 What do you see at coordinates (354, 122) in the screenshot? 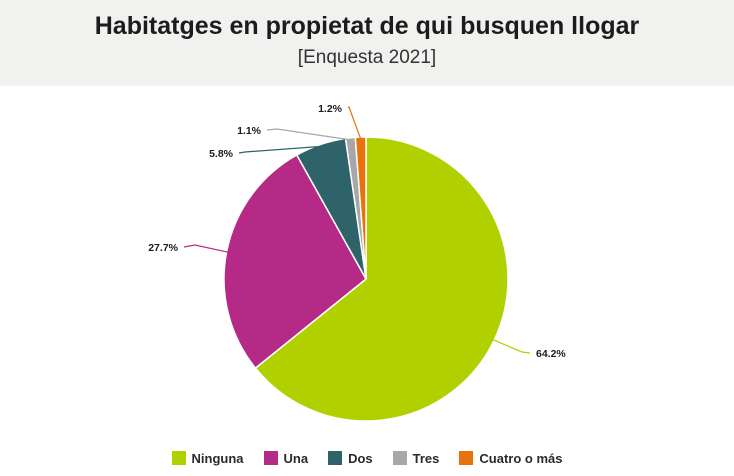
I see `leader-line-cuatro-o-más` at bounding box center [354, 122].